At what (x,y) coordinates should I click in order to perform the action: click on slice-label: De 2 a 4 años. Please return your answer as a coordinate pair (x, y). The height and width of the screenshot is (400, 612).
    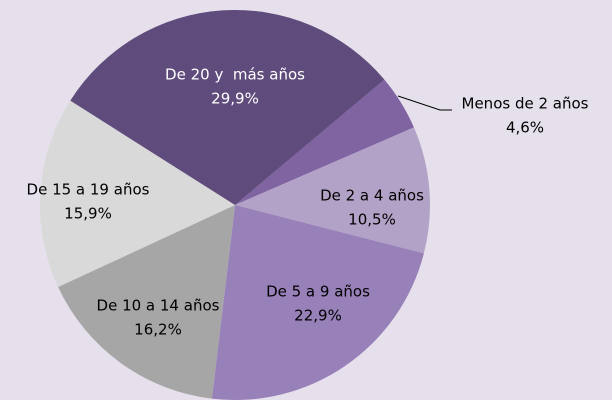
    Looking at the image, I should click on (372, 196).